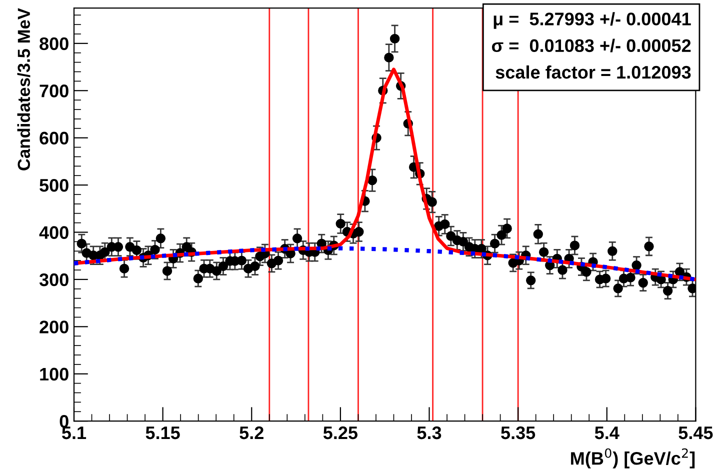  I want to click on y-tick-label: 400, so click(53, 232).